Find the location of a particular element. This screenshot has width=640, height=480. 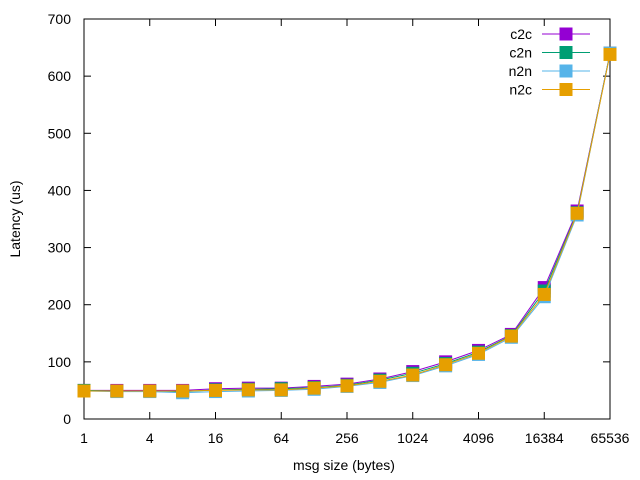

legend-marker-n2c is located at coordinates (566, 89).